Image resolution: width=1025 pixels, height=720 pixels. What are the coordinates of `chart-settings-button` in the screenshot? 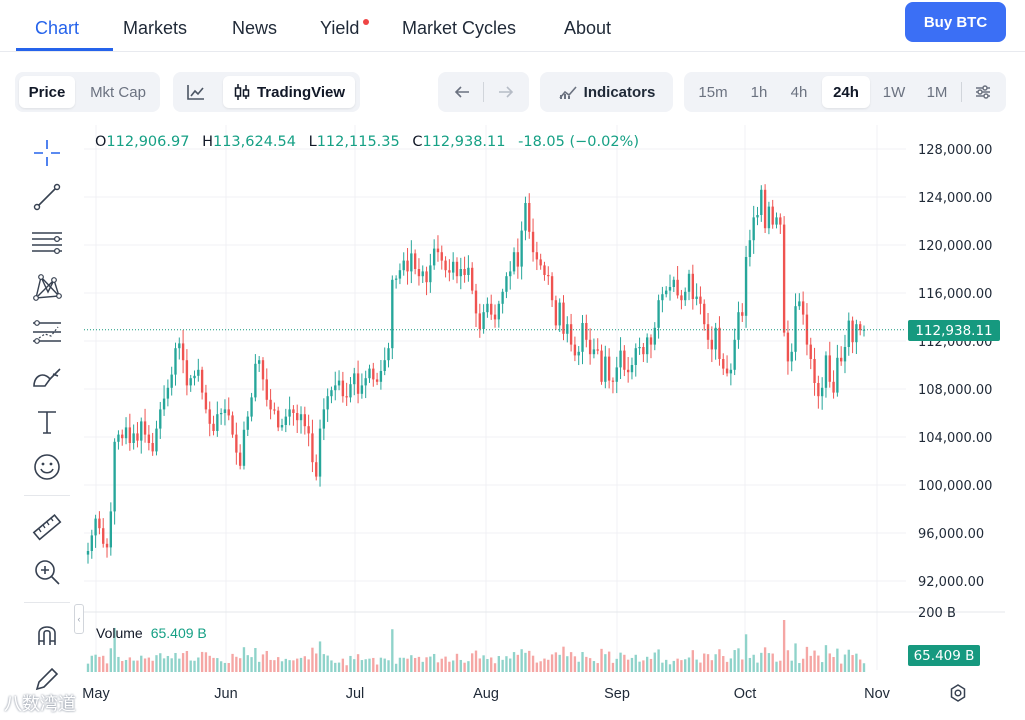 It's located at (983, 92).